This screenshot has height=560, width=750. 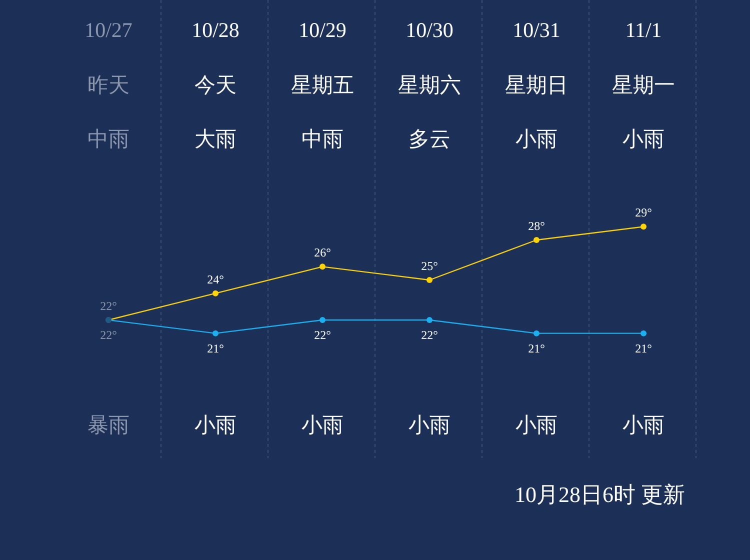 What do you see at coordinates (322, 85) in the screenshot?
I see `text: 星期五` at bounding box center [322, 85].